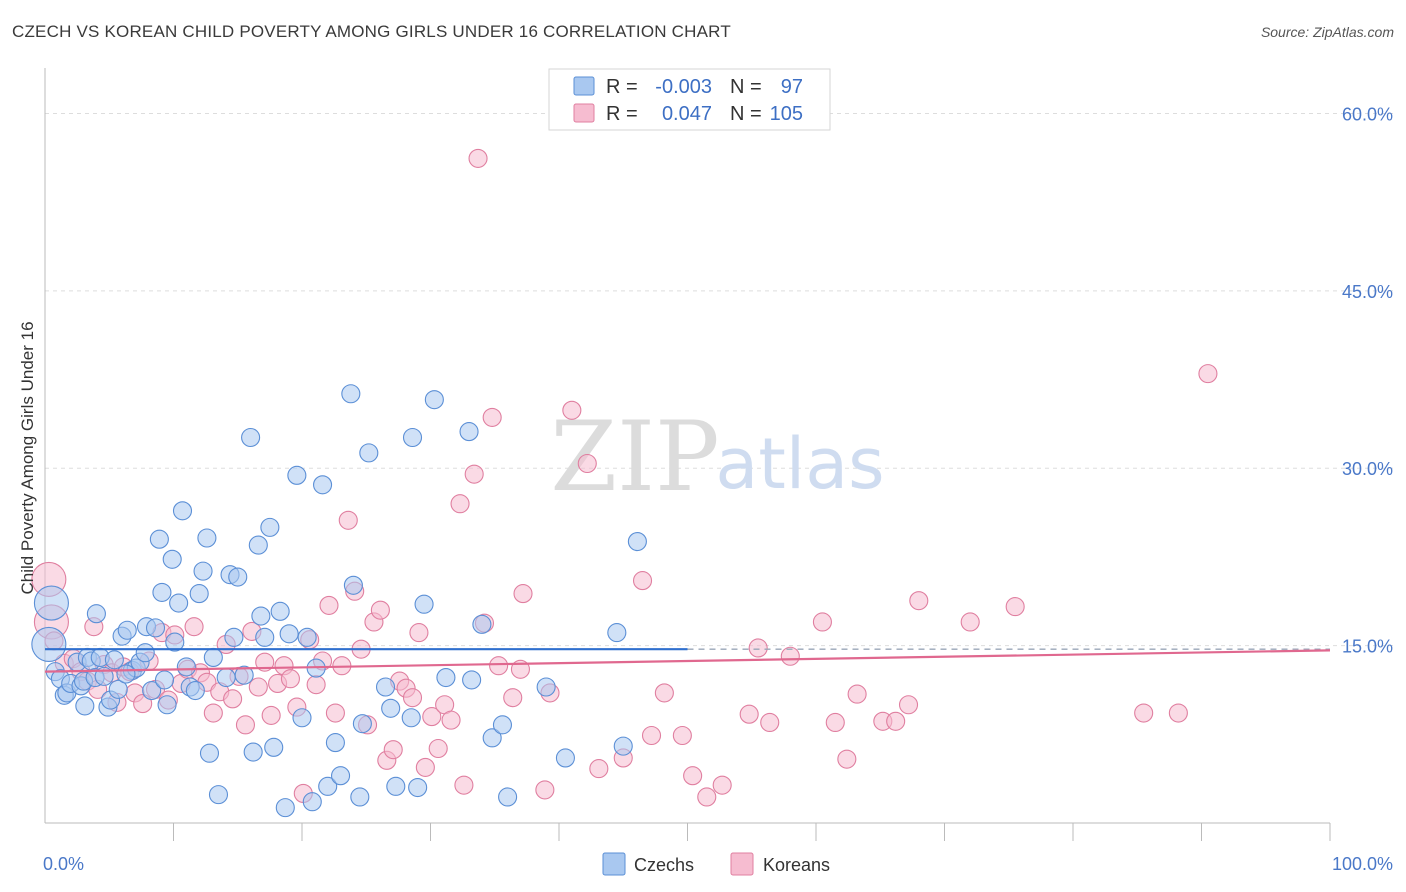 This screenshot has width=1406, height=892. What do you see at coordinates (1327, 32) in the screenshot?
I see `chart-source: Source: ZipAtlas.com` at bounding box center [1327, 32].